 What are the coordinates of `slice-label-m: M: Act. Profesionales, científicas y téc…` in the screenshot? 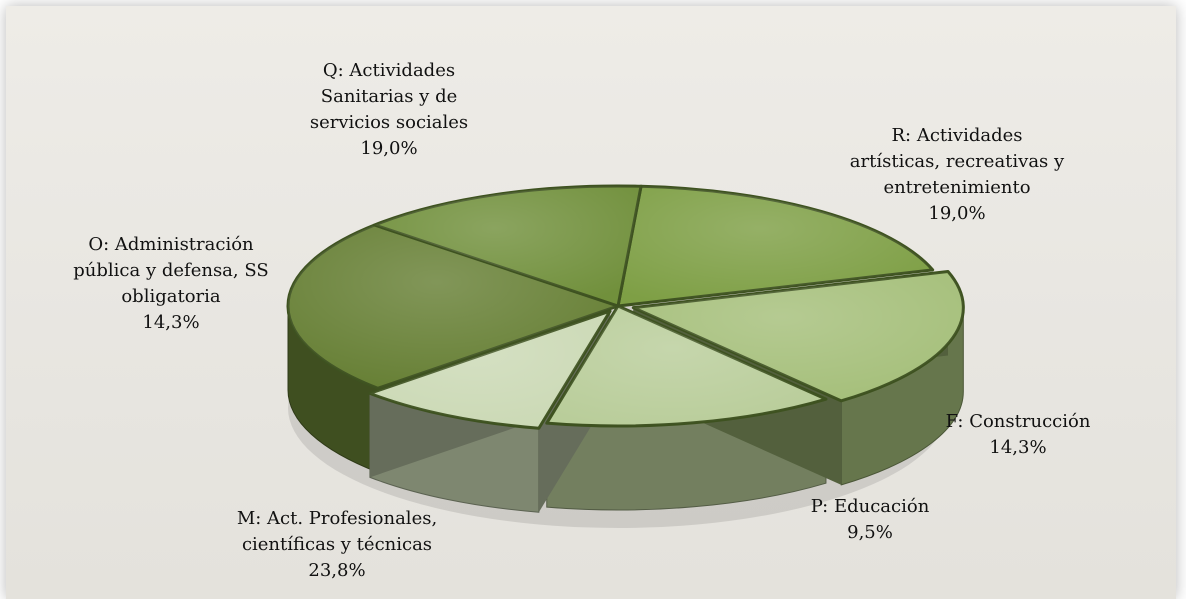 It's located at (337, 545).